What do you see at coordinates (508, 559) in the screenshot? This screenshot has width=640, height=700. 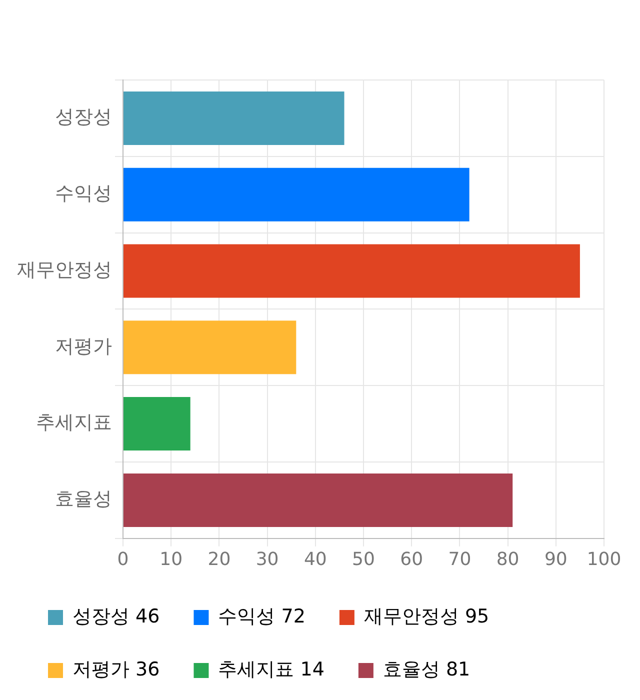 I see `x-tick-label: 80` at bounding box center [508, 559].